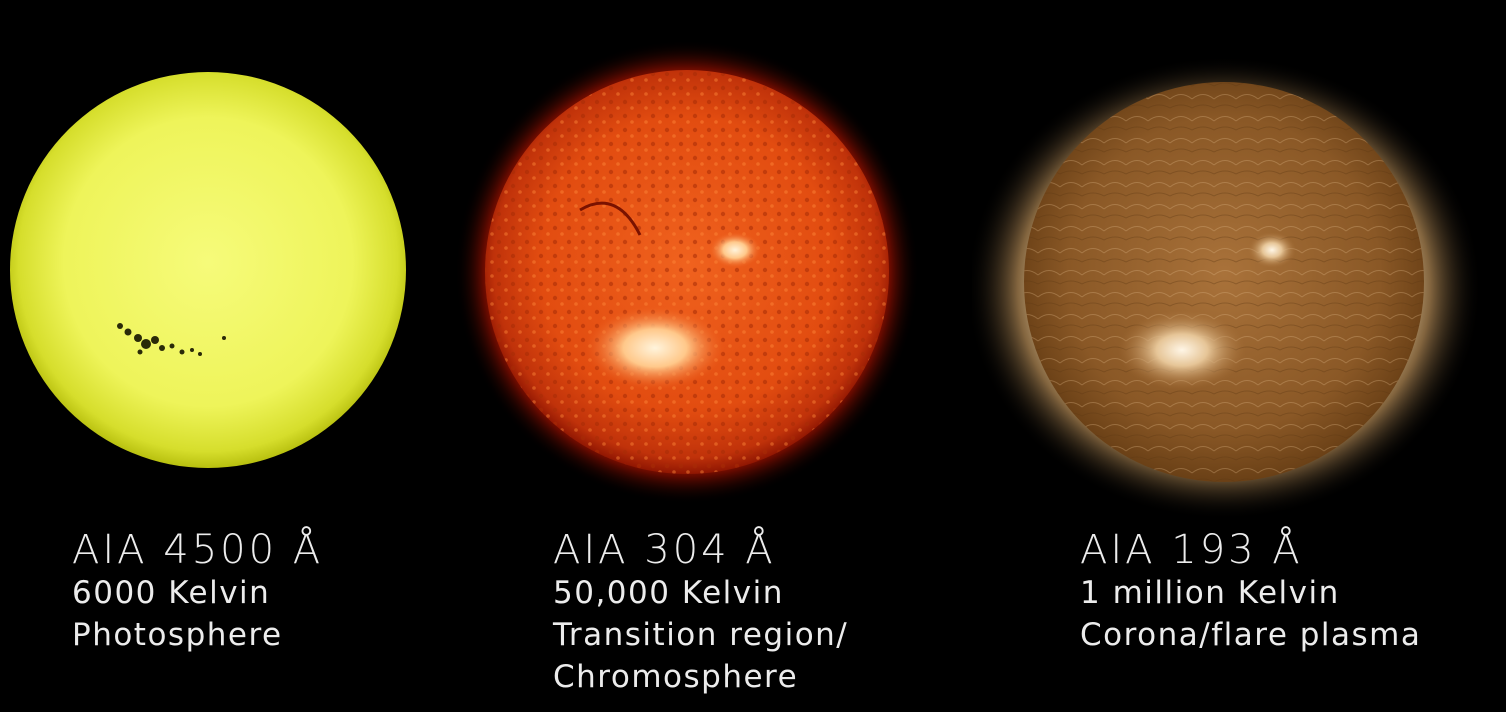 This screenshot has height=712, width=1506. Describe the element at coordinates (198, 550) in the screenshot. I see `panel-title: AIA 4500 Å` at that location.